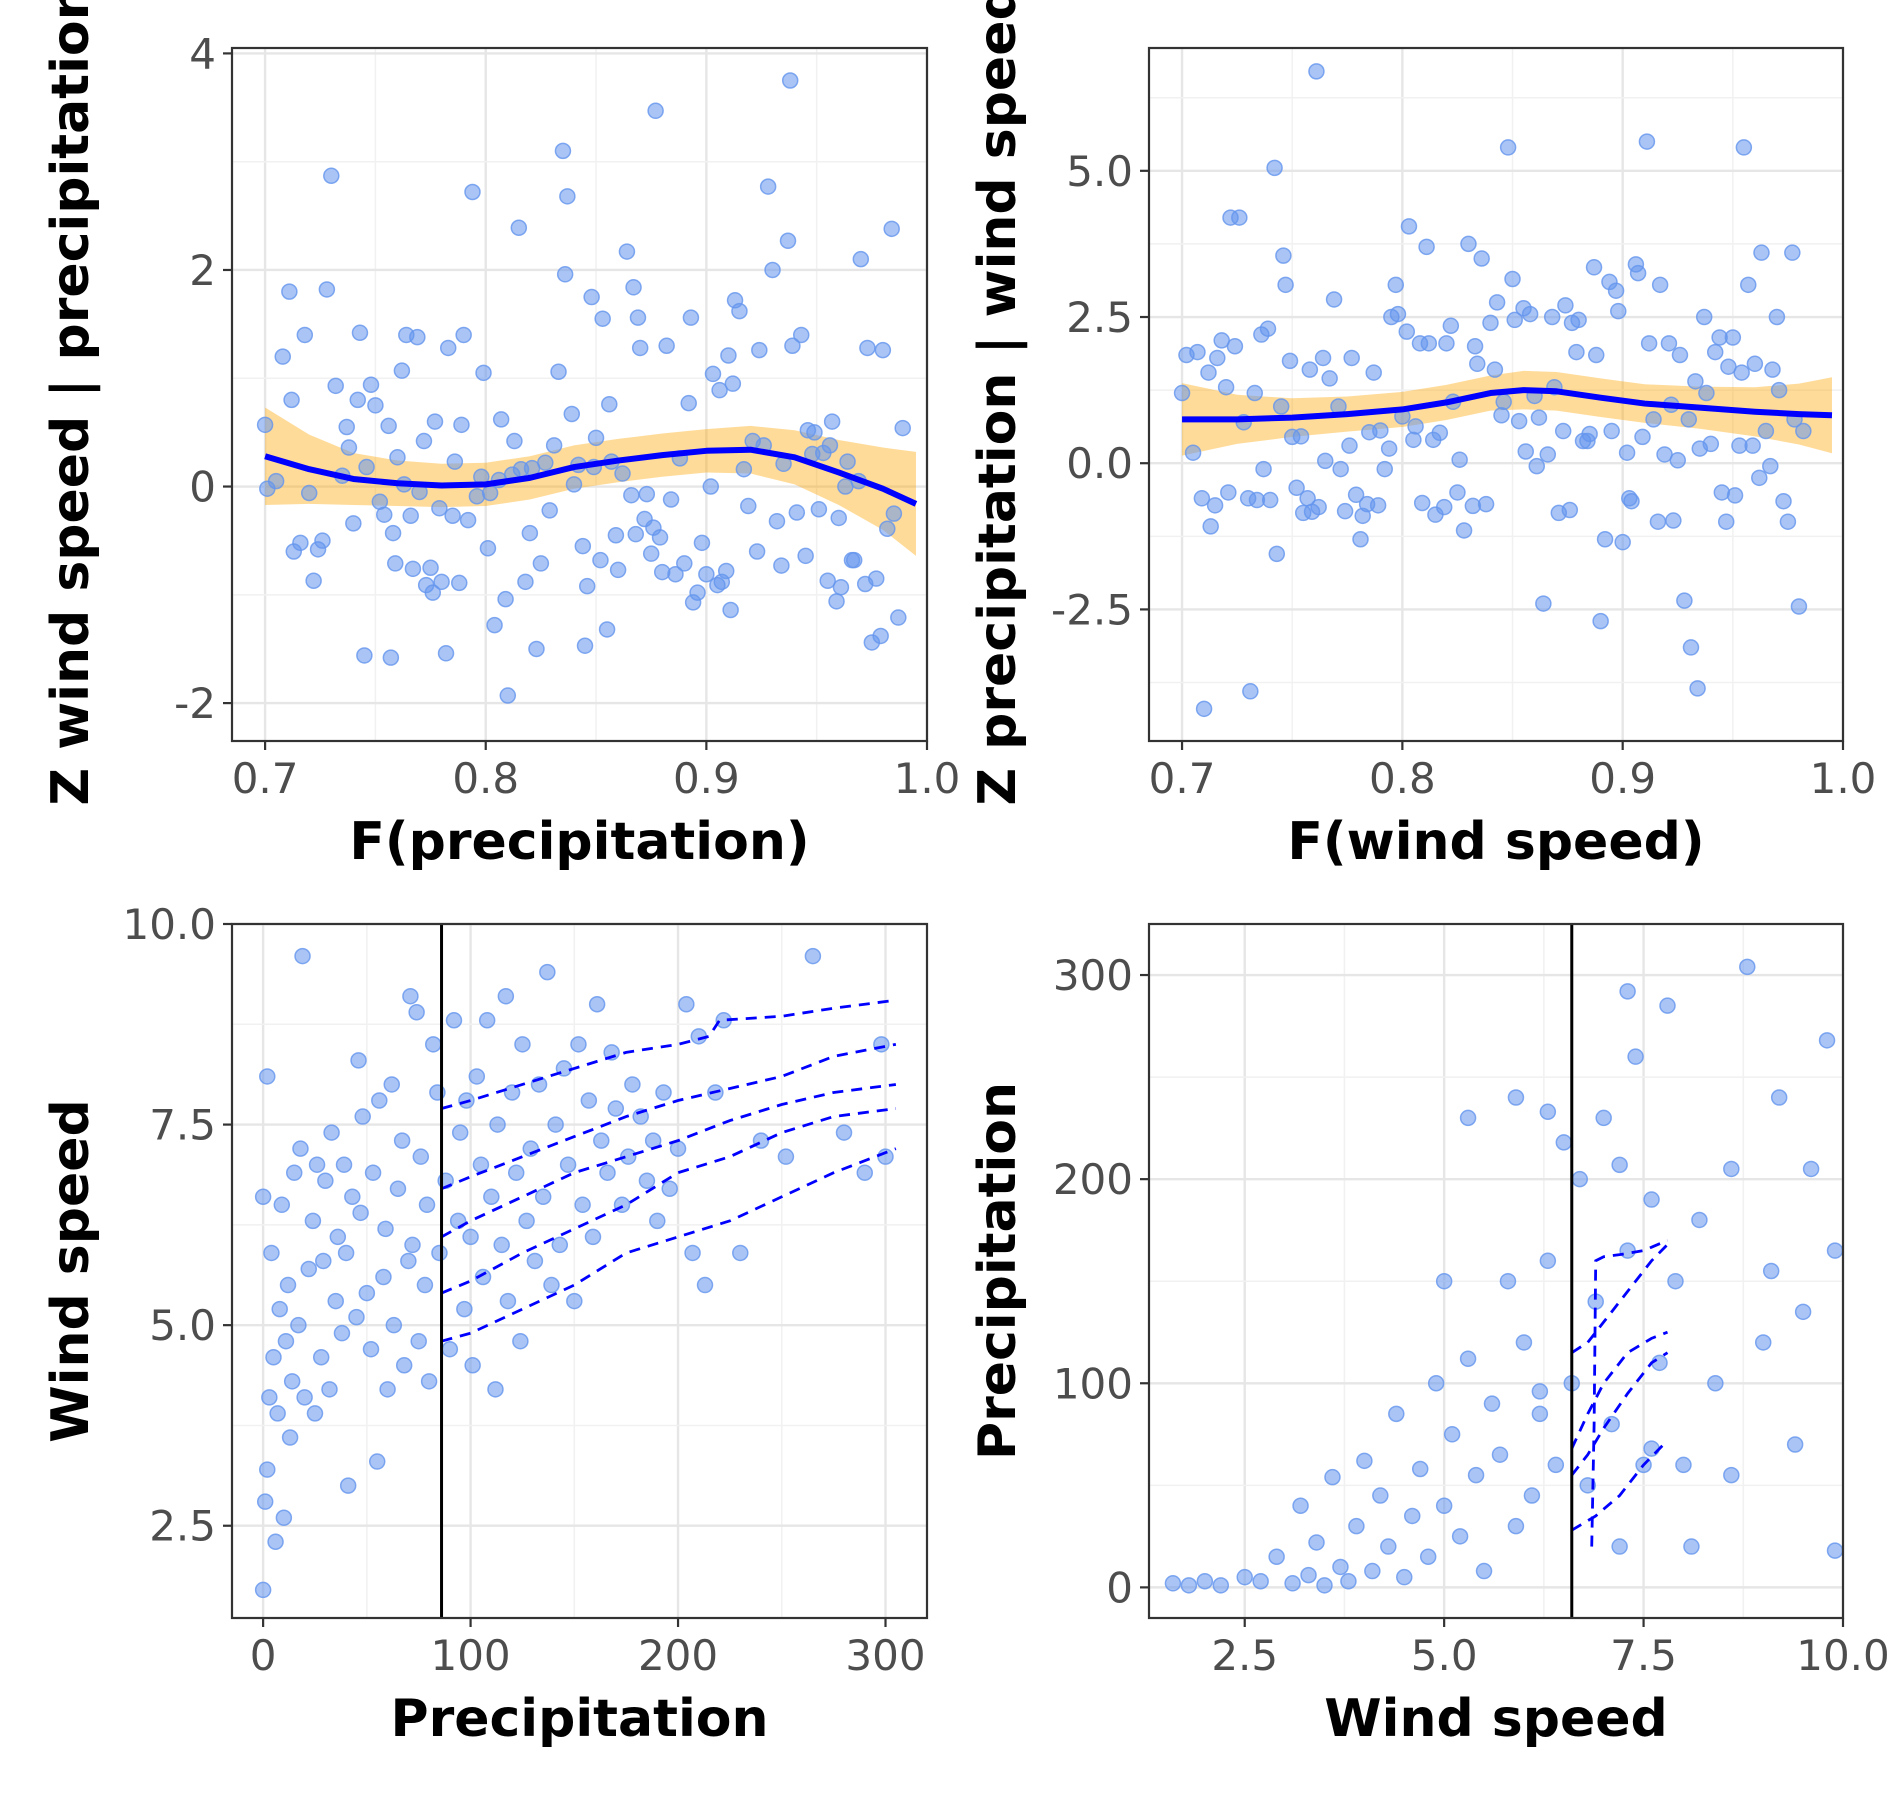 This screenshot has width=1890, height=1800. What do you see at coordinates (1093, 1179) in the screenshot?
I see `y-tick-label: 200` at bounding box center [1093, 1179].